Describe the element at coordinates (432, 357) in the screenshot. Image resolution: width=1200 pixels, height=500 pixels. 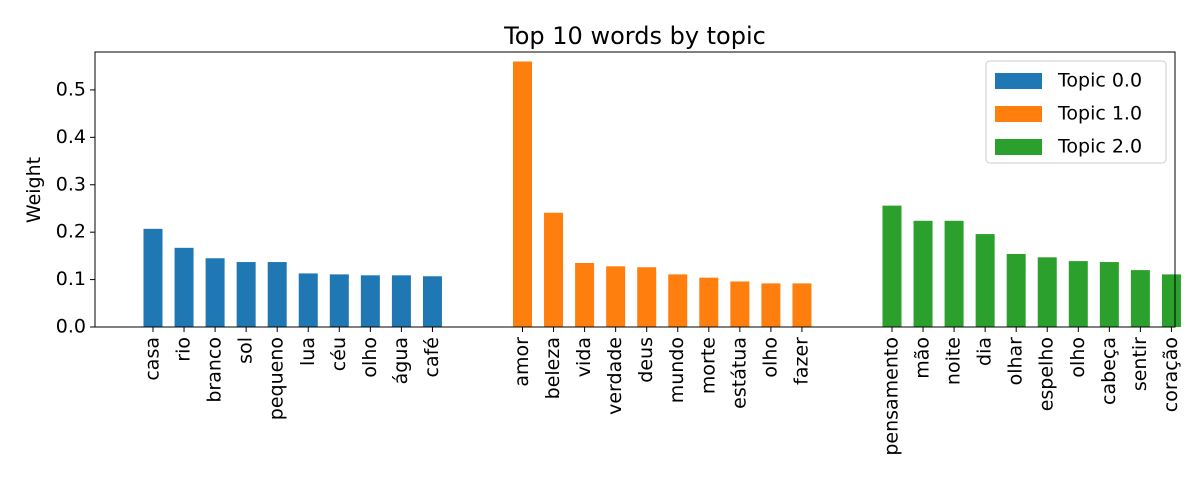
I see `x-tick-label: café` at that location.